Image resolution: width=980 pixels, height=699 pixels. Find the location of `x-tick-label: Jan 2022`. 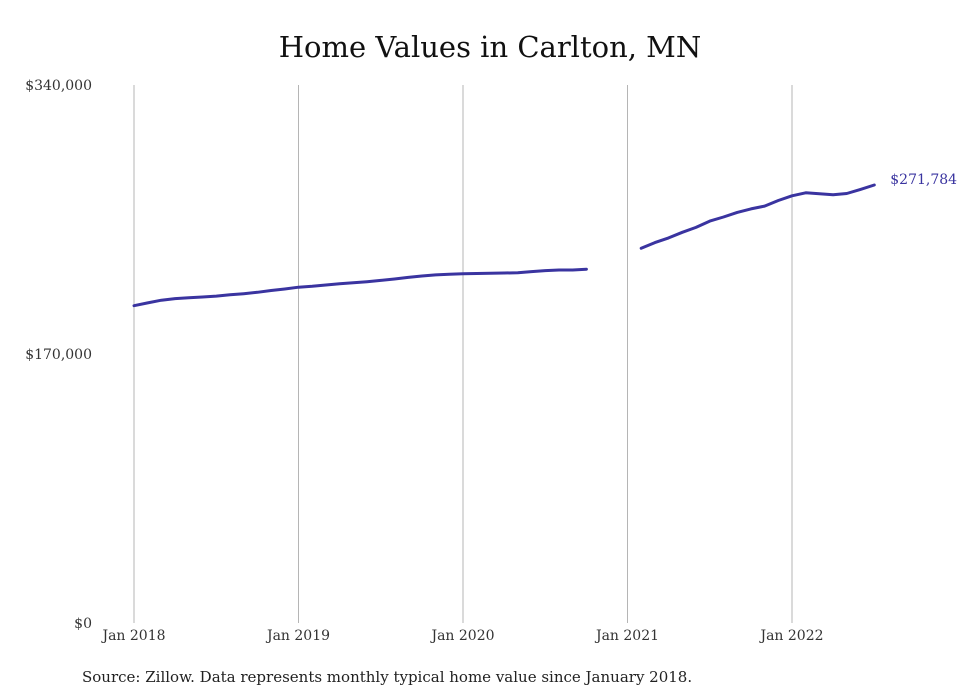

x-tick-label: Jan 2022 is located at coordinates (790, 636).